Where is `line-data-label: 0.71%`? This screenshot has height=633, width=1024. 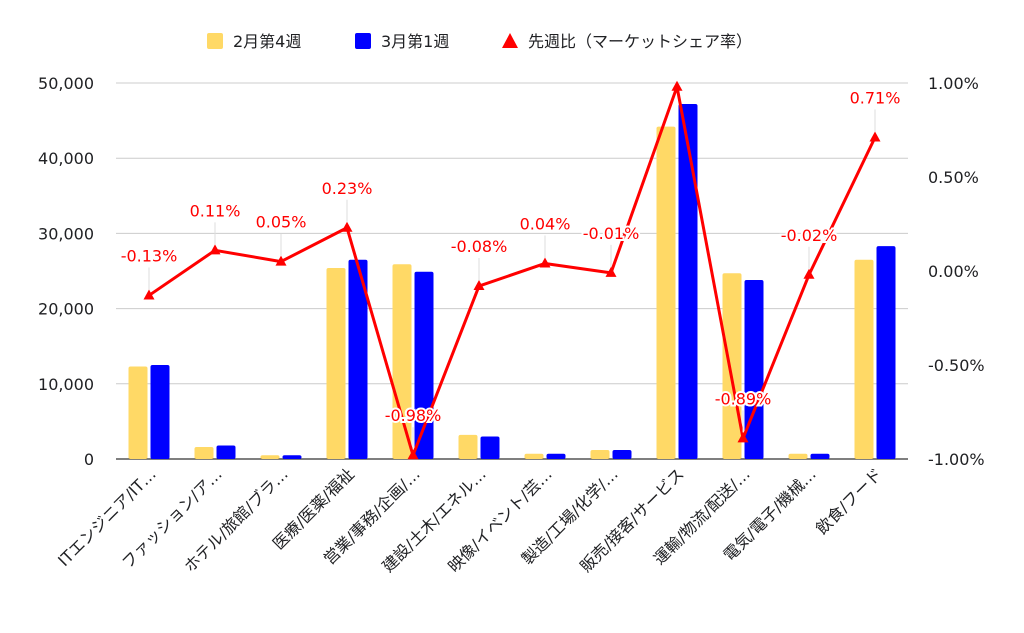 line-data-label: 0.71% is located at coordinates (875, 98).